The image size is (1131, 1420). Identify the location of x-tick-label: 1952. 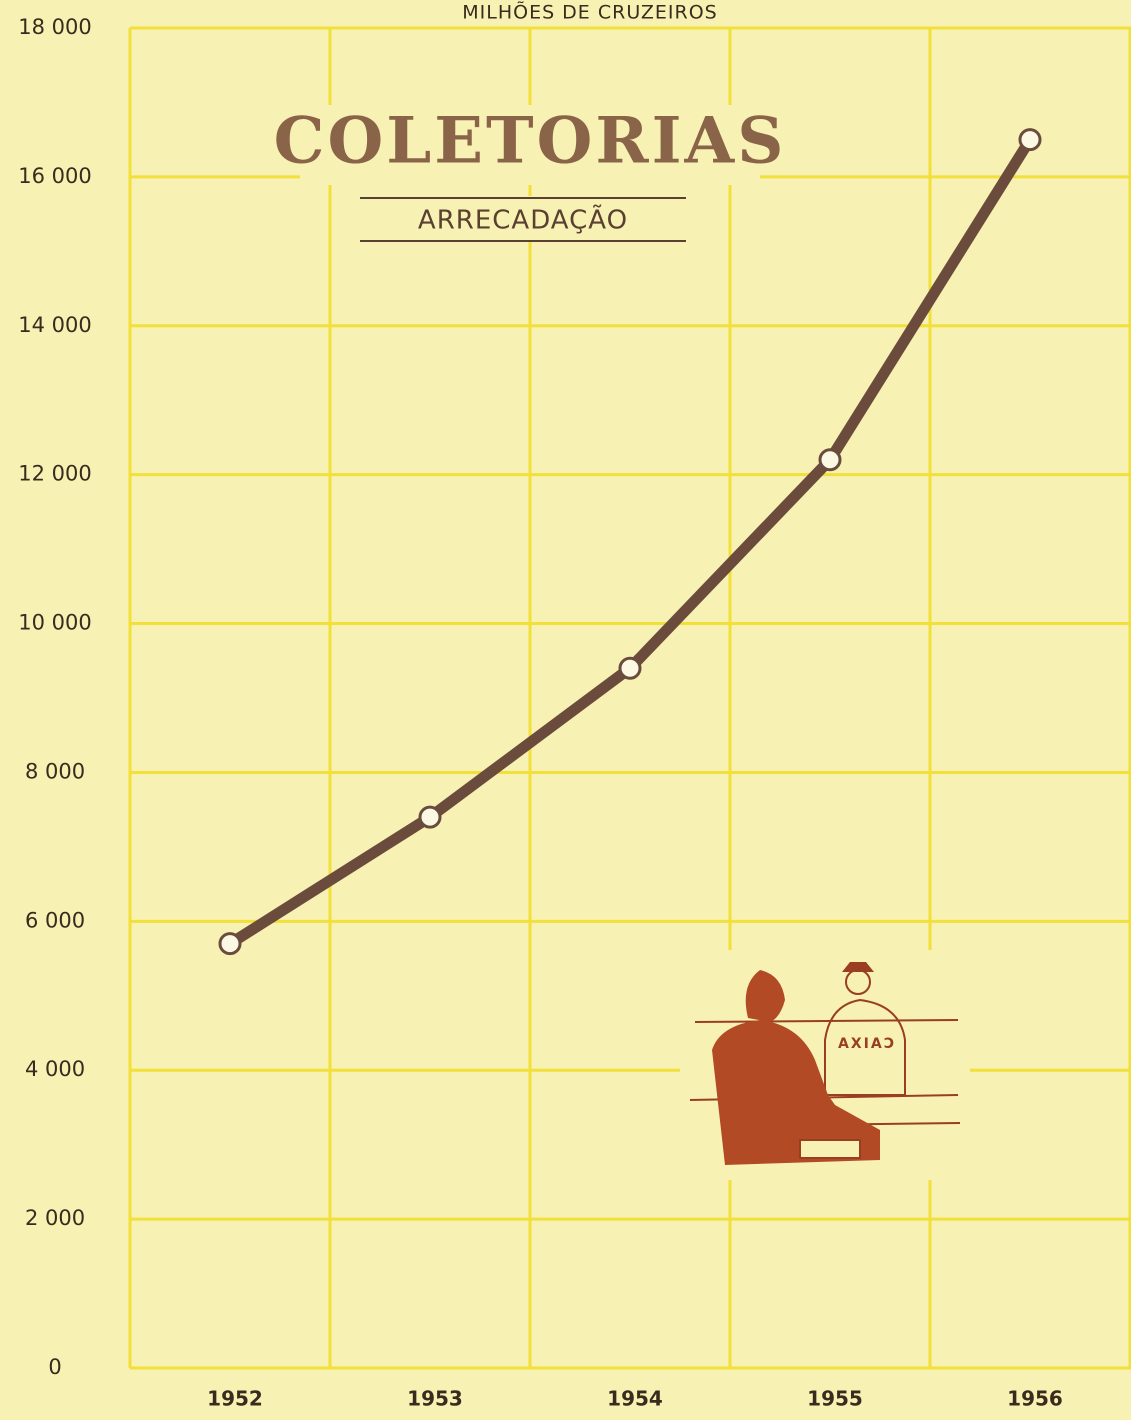
(235, 1399).